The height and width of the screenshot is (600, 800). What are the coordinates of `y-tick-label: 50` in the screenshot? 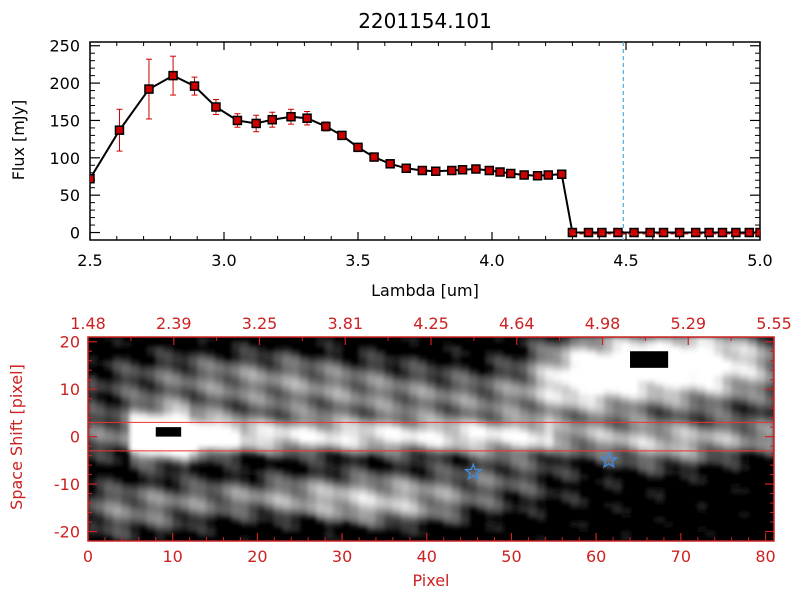 It's located at (70, 195).